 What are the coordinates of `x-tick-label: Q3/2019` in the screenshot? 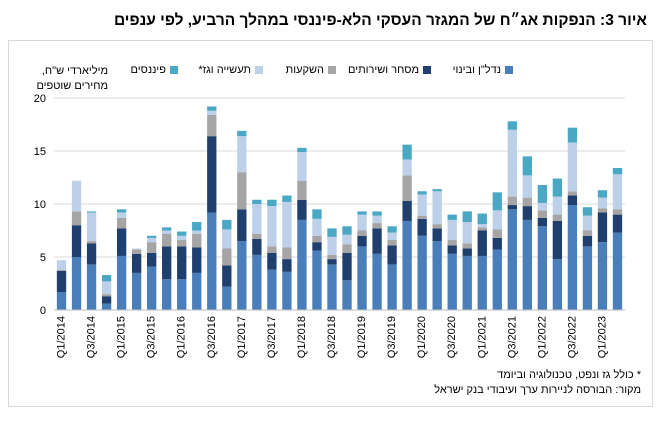 It's located at (392, 337).